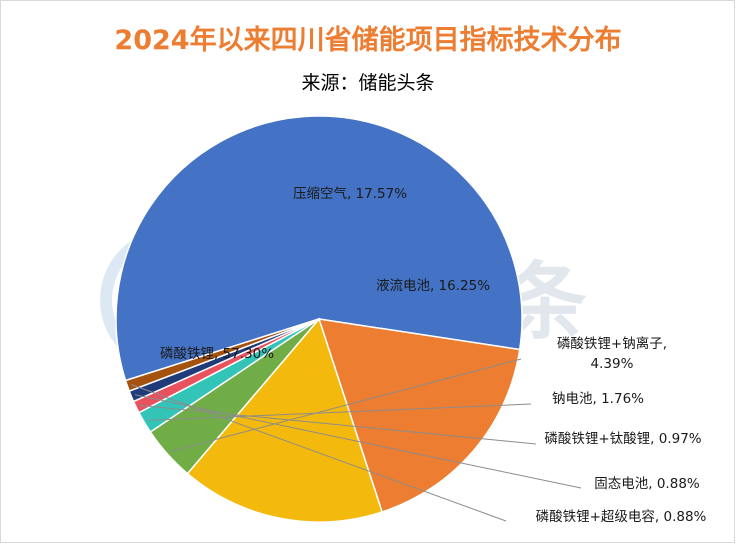 The width and height of the screenshot is (737, 545). I want to click on data-label-钠电池: 钠电池, 1.76%, so click(598, 399).